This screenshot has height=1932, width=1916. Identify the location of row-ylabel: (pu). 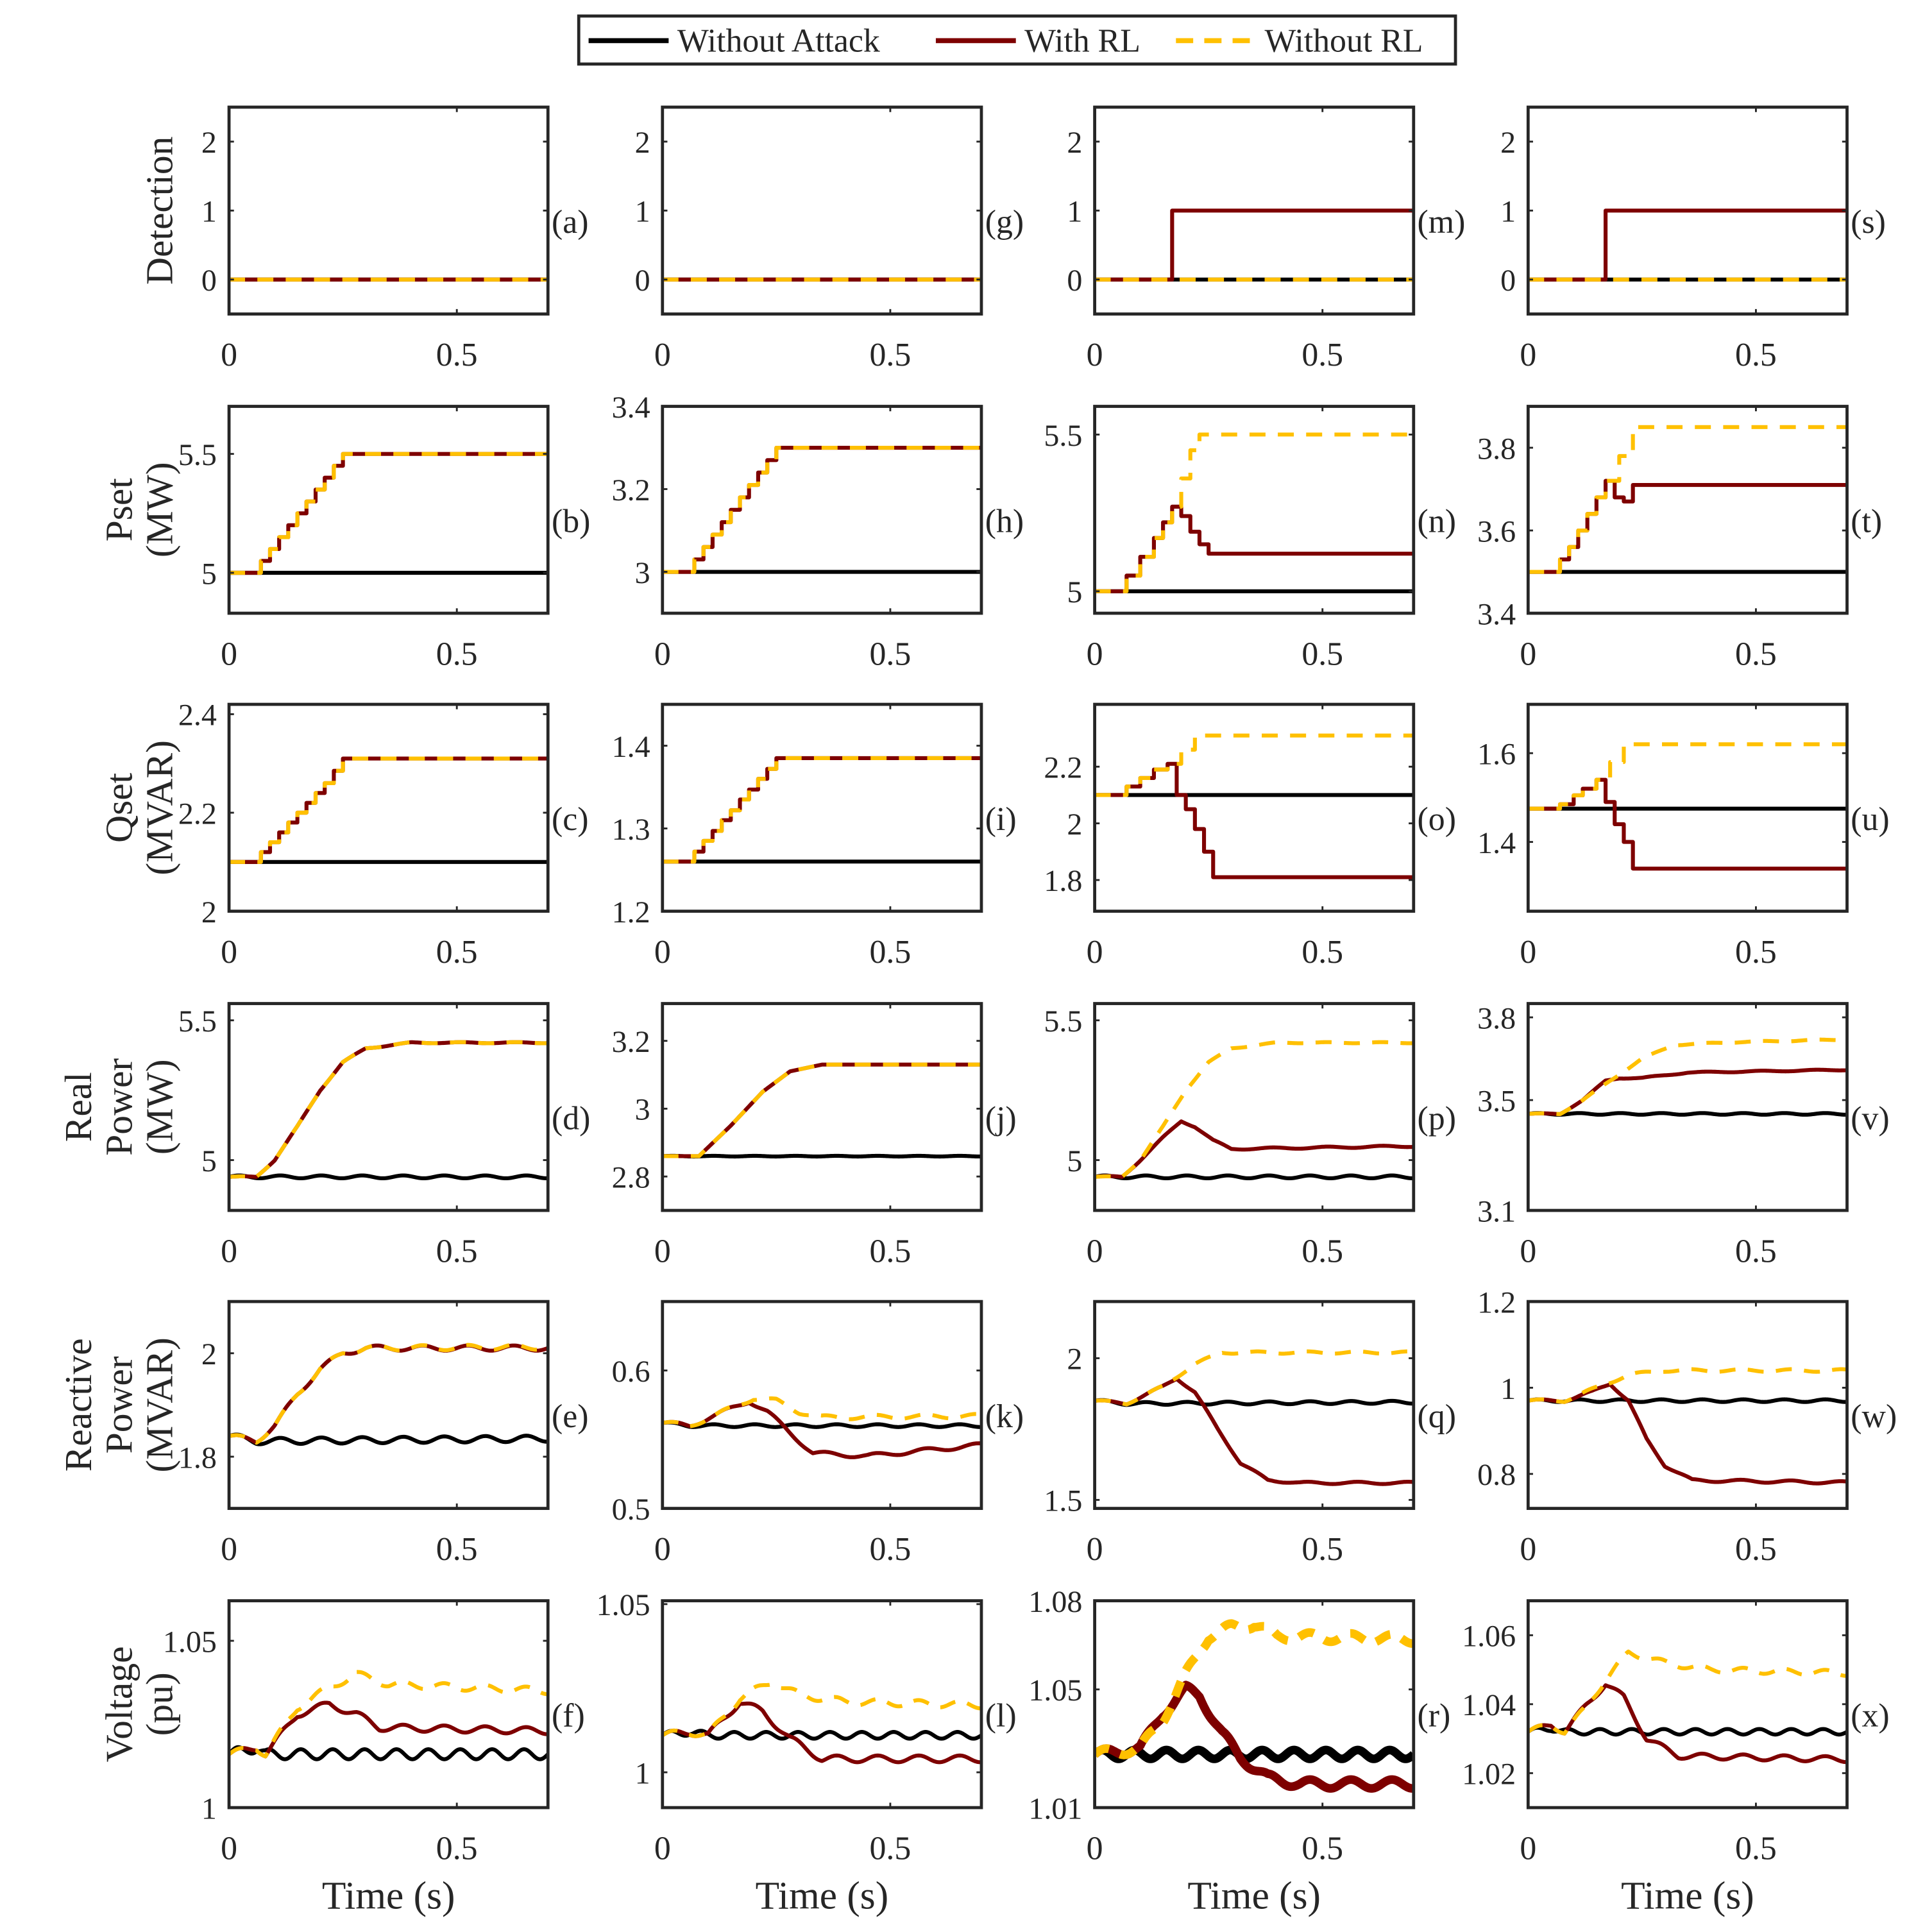
(160, 1704).